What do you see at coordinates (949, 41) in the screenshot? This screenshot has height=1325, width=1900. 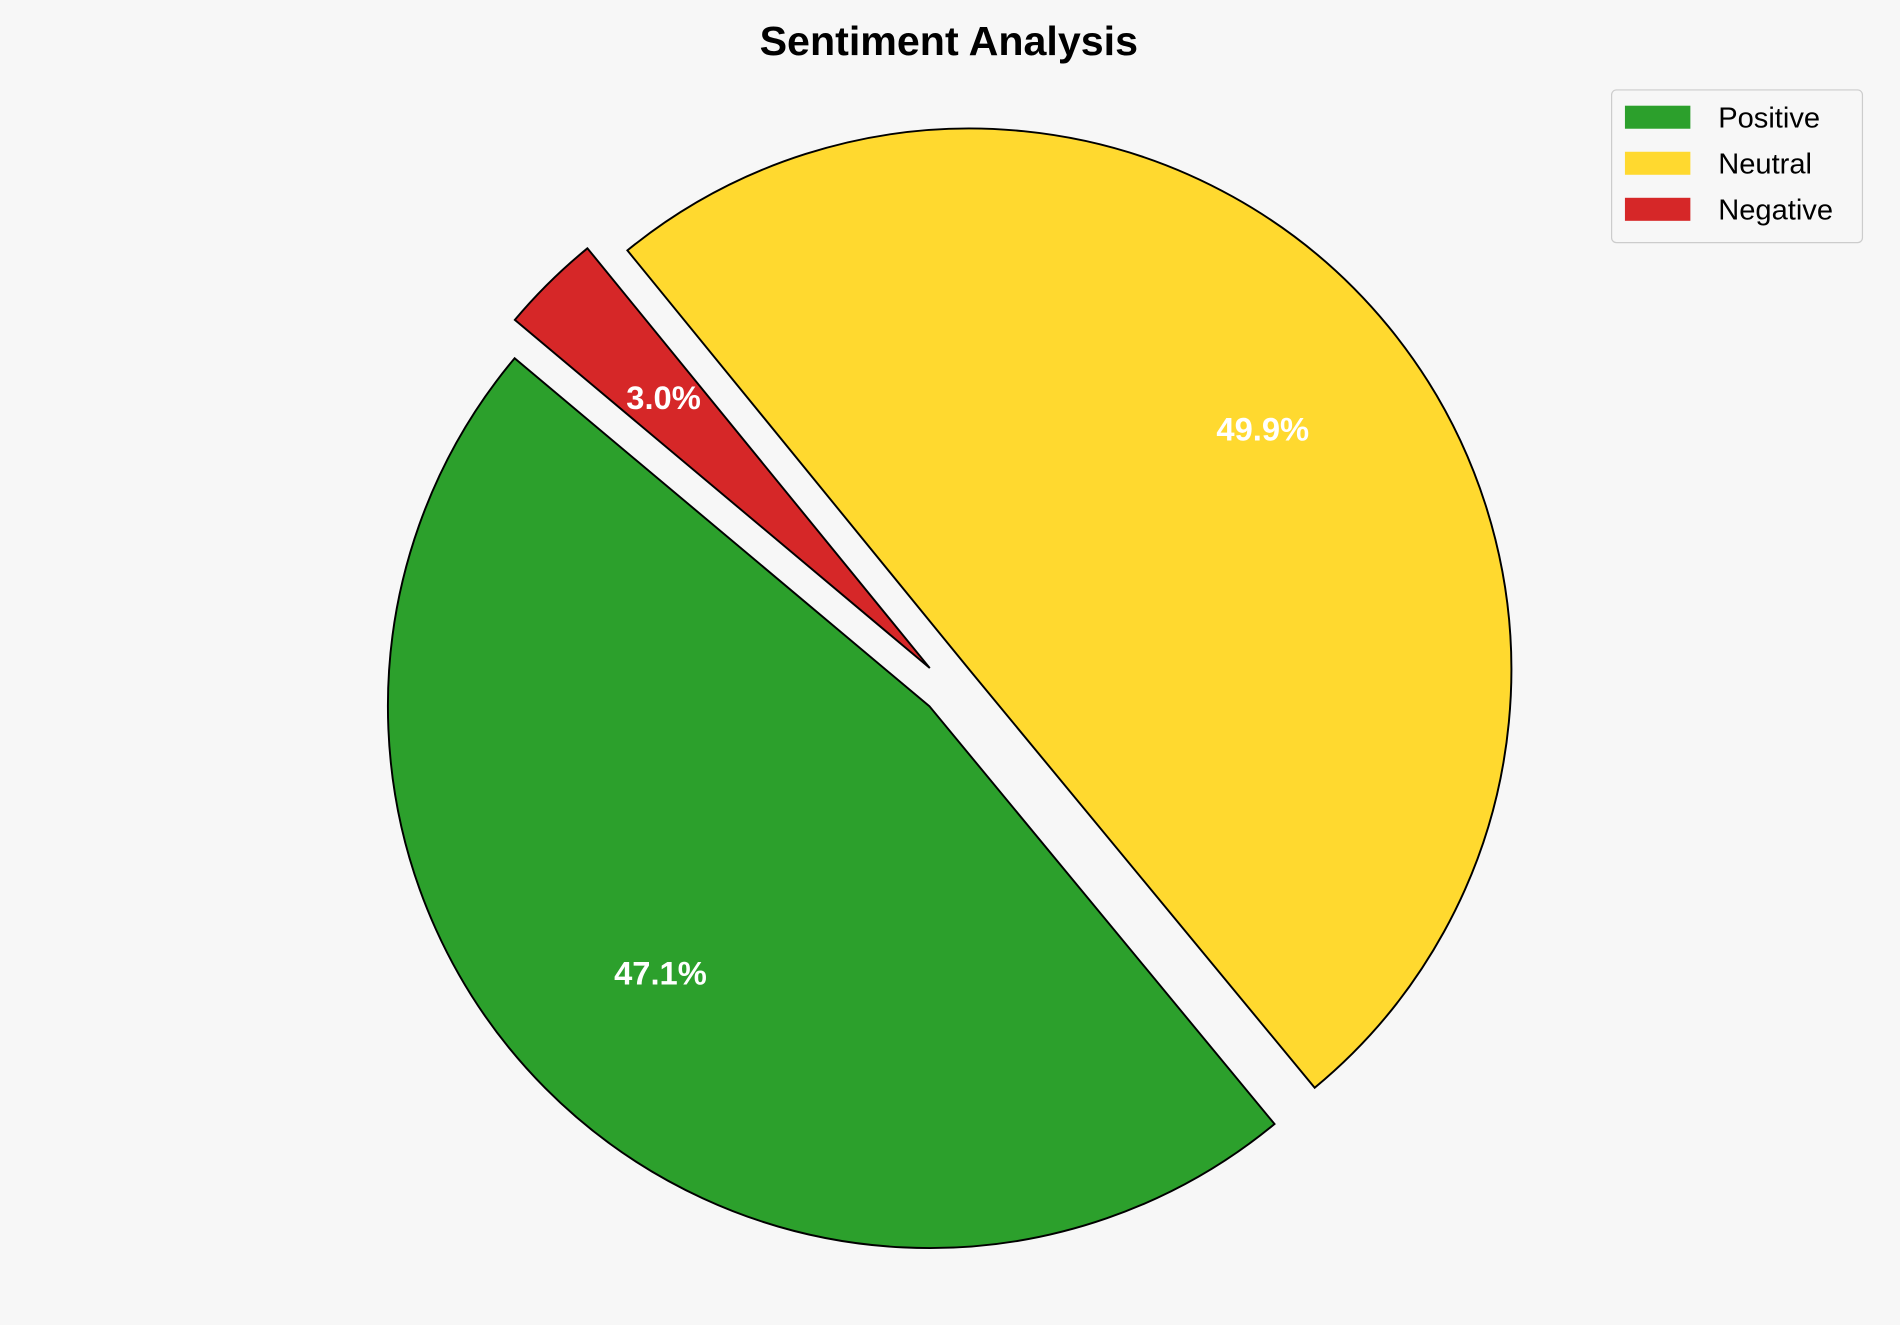 I see `chart-title: Sentiment Analysis` at bounding box center [949, 41].